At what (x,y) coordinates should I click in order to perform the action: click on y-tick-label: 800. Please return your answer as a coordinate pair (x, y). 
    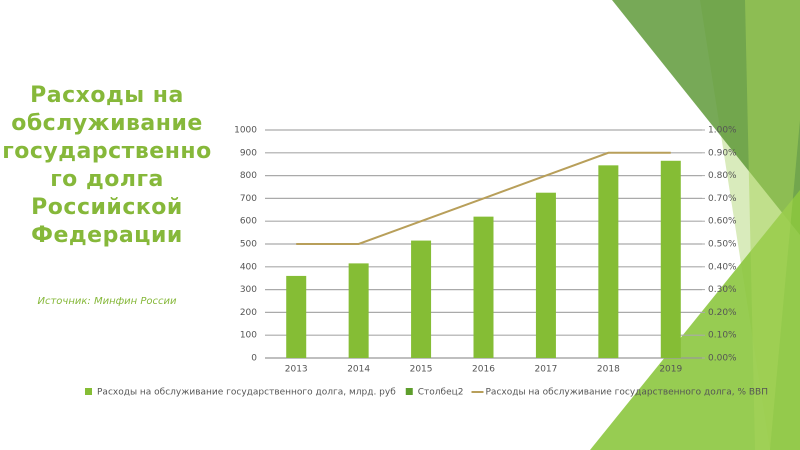
    Looking at the image, I should click on (248, 176).